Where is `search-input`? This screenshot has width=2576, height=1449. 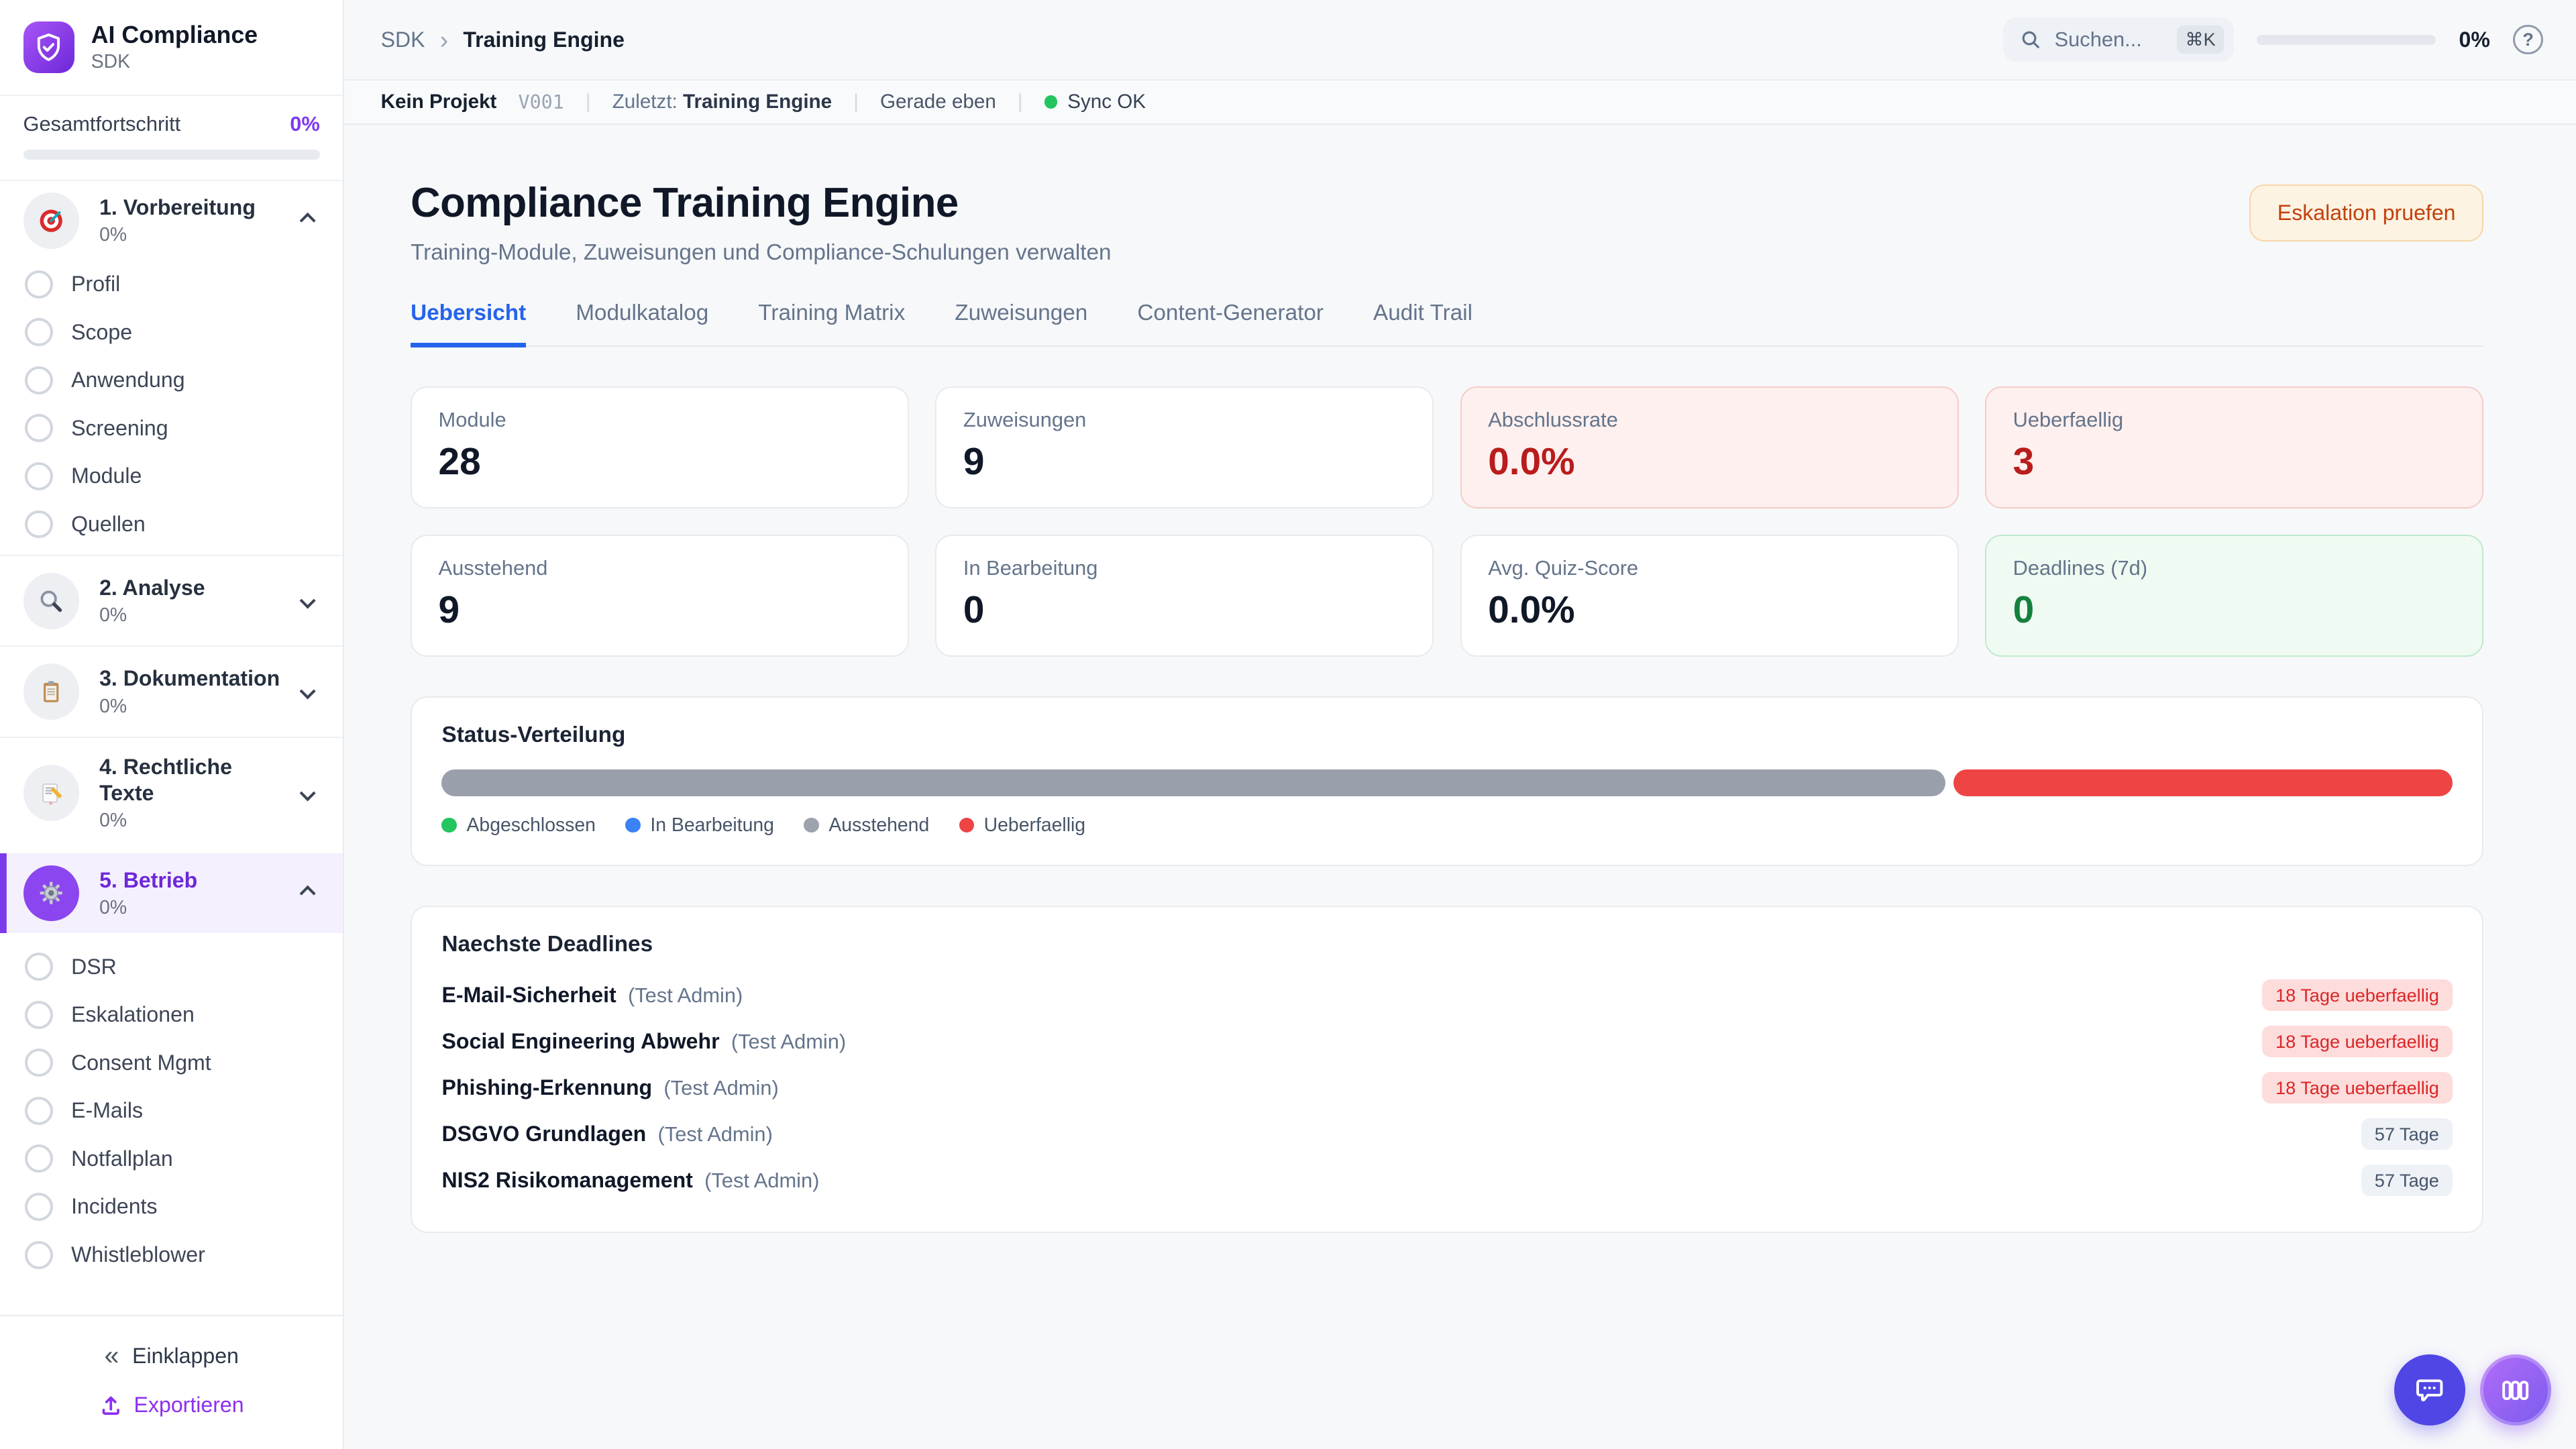 search-input is located at coordinates (2109, 40).